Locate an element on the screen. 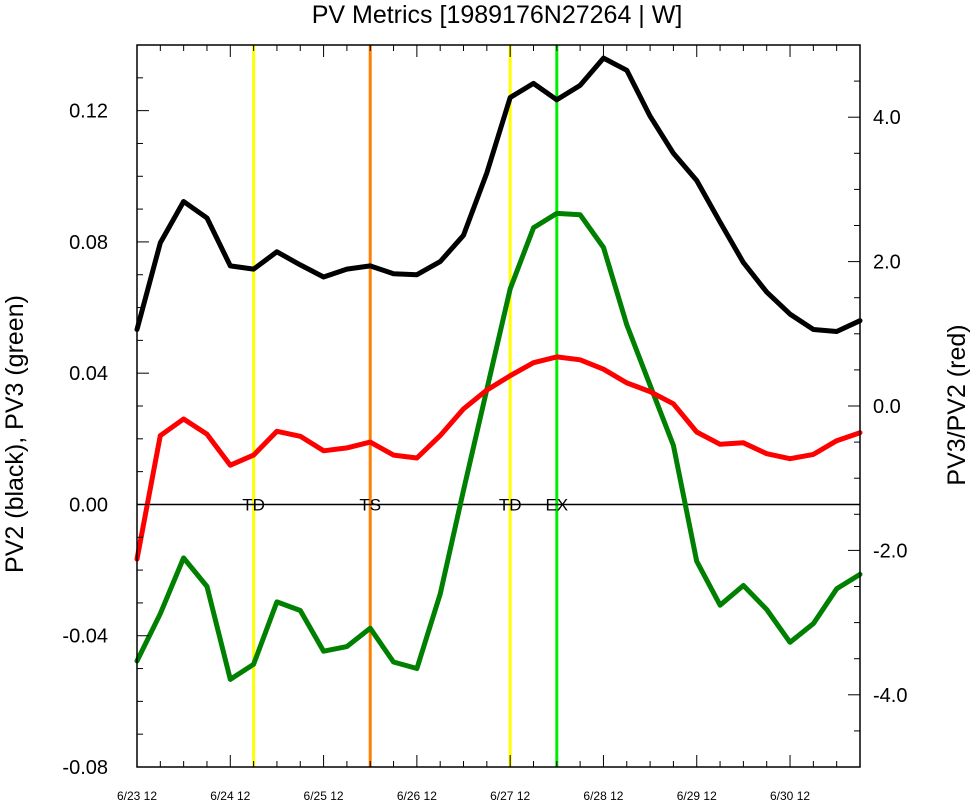 The image size is (980, 805). x-tick-label: 6/25 12 is located at coordinates (324, 796).